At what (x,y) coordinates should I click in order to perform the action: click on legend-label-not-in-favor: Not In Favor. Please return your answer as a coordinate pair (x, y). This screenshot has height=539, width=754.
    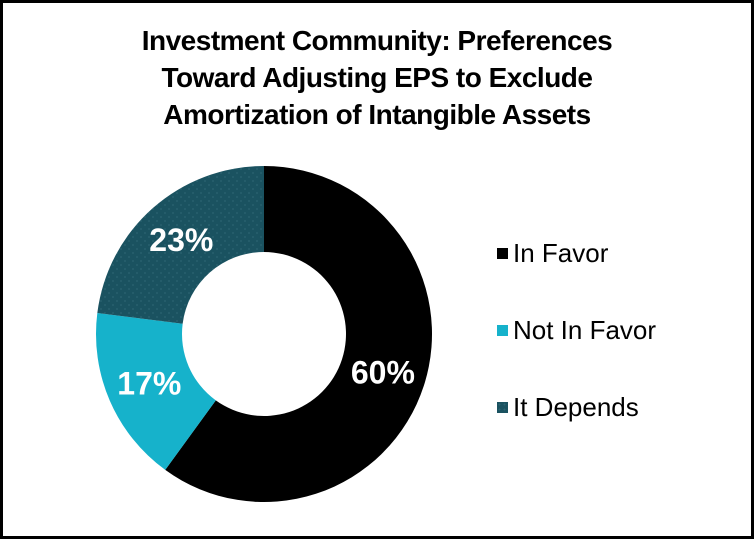
    Looking at the image, I should click on (585, 330).